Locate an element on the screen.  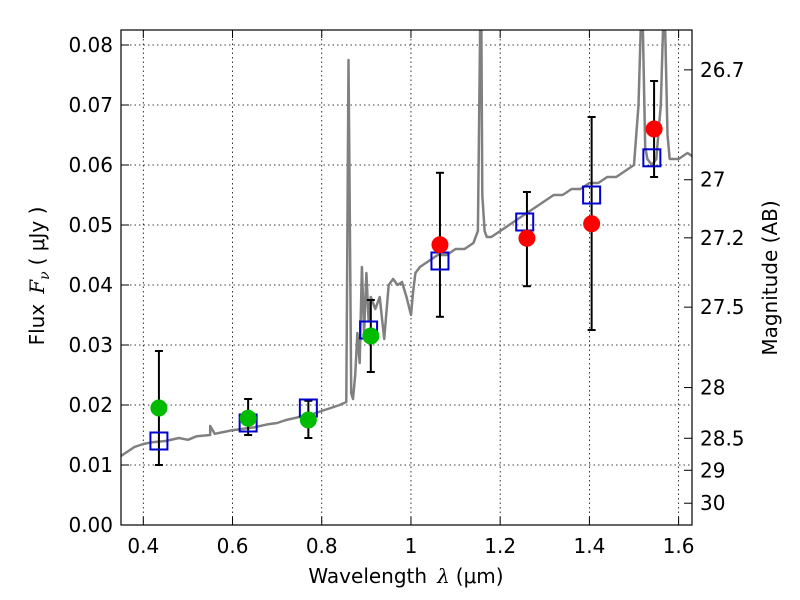
y-tick-label: 0.00 is located at coordinates (90, 525).